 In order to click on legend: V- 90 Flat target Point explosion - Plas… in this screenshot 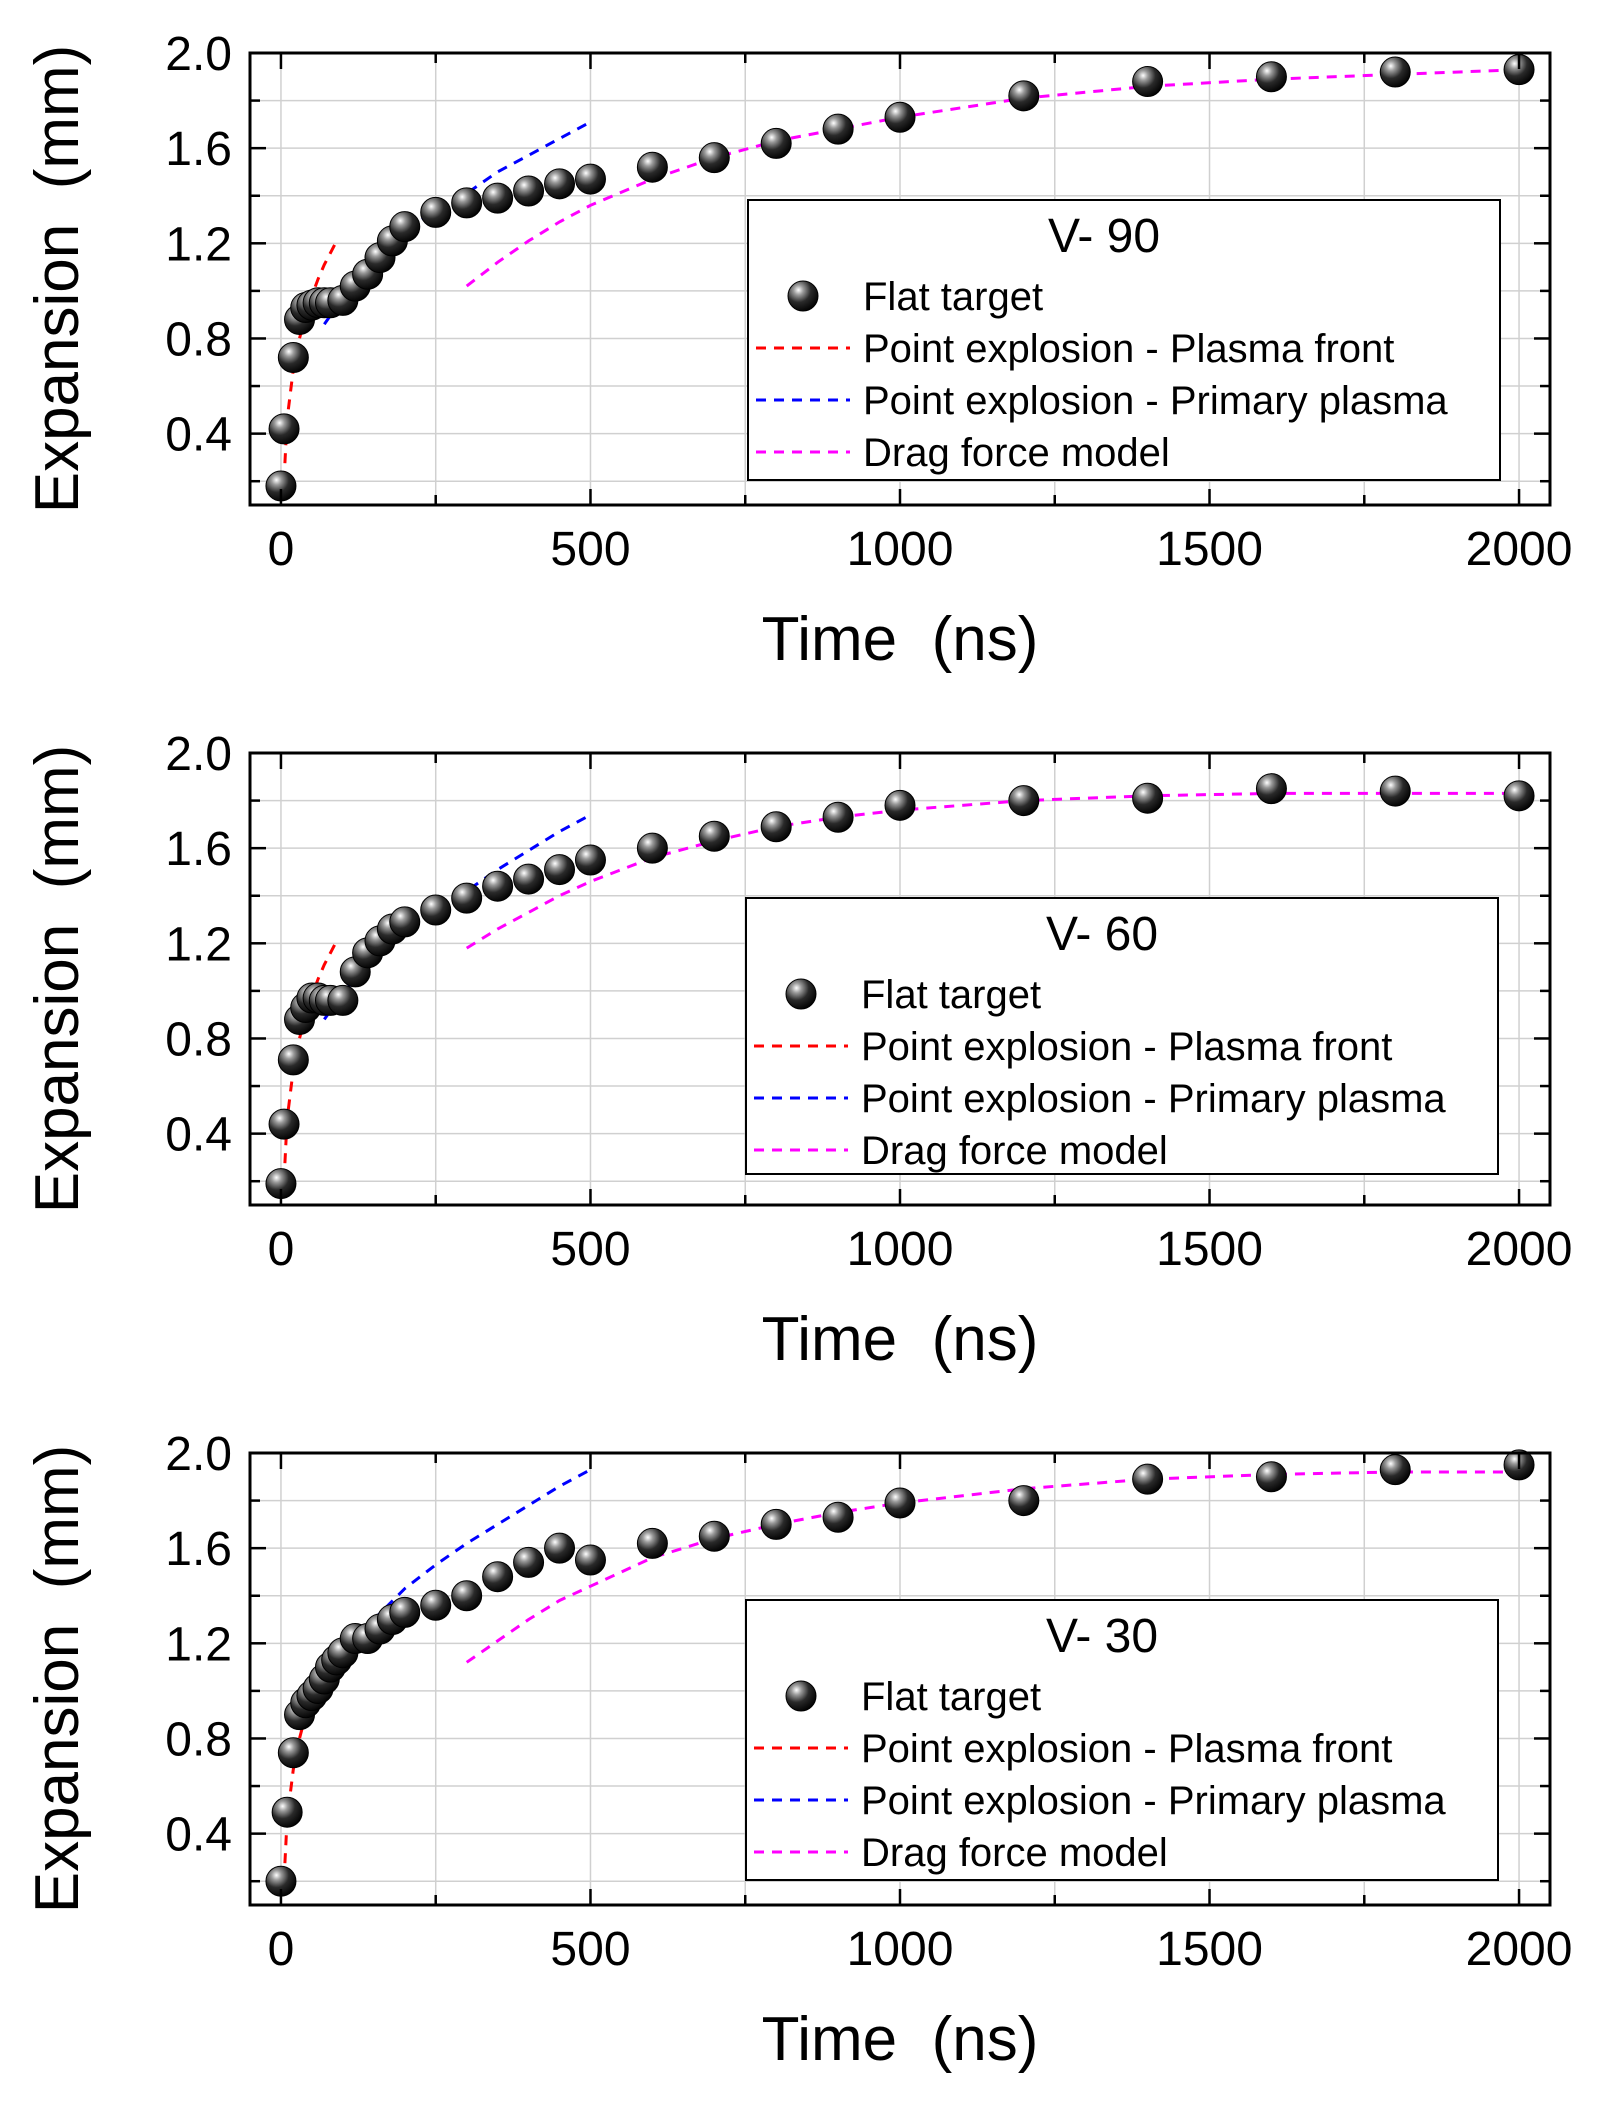, I will do `click(1124, 340)`.